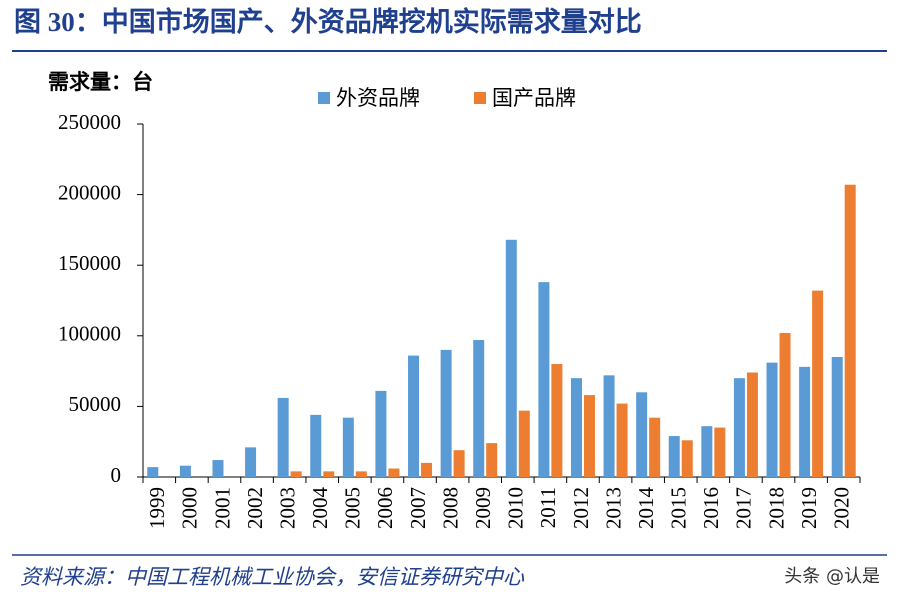 This screenshot has height=605, width=899. I want to click on x-tick-label: 2015, so click(679, 508).